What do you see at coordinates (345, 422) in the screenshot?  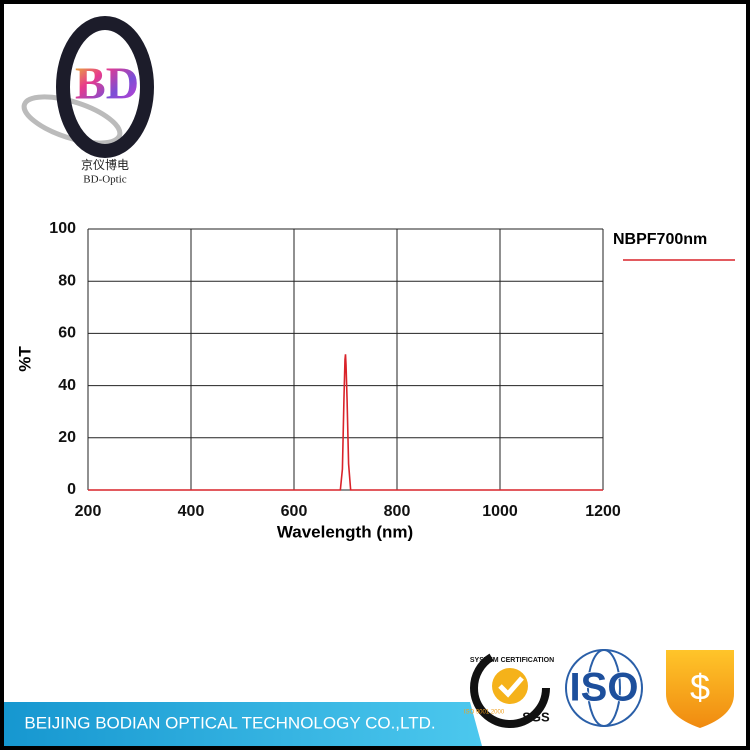 I see `series-line` at bounding box center [345, 422].